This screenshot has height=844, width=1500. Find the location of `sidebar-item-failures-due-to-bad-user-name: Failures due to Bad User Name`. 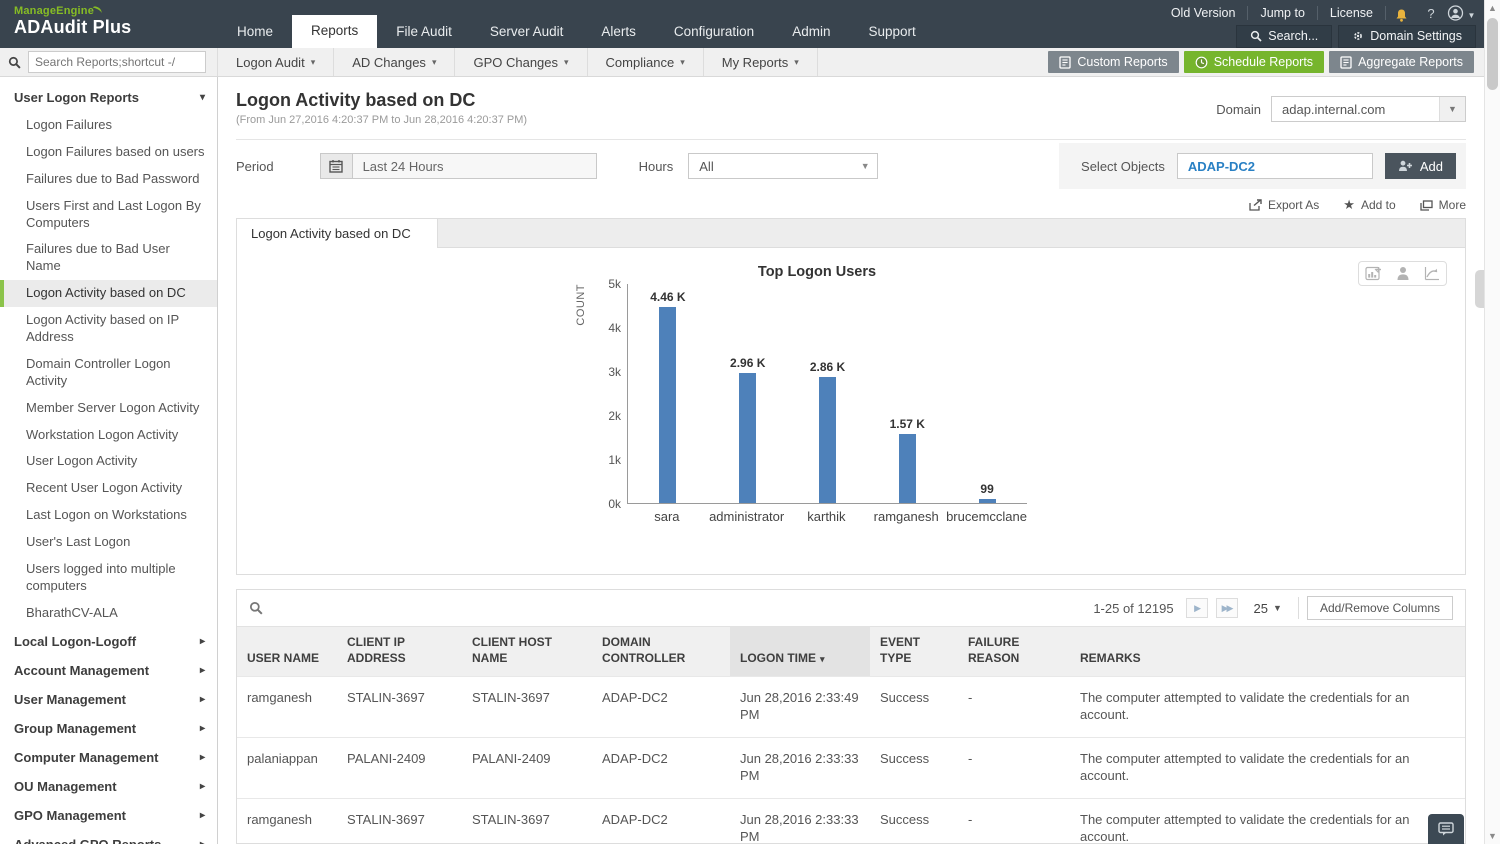

sidebar-item-failures-due-to-bad-user-name: Failures due to Bad User Name is located at coordinates (98, 257).